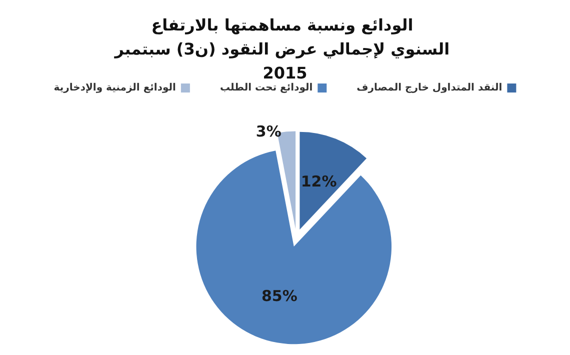 The image size is (570, 355). I want to click on legend-label: الودائع الزمنية والإدخارية, so click(115, 88).